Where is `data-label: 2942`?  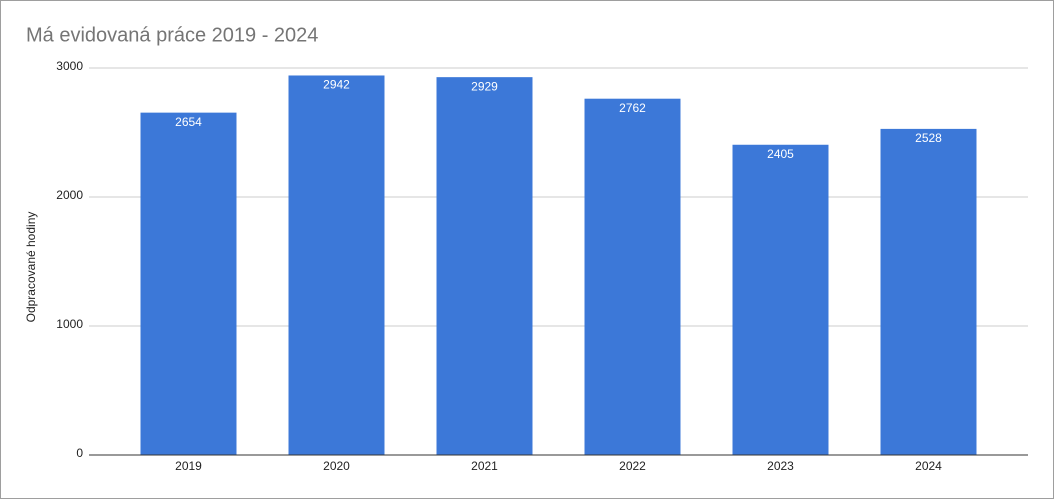
data-label: 2942 is located at coordinates (336, 85).